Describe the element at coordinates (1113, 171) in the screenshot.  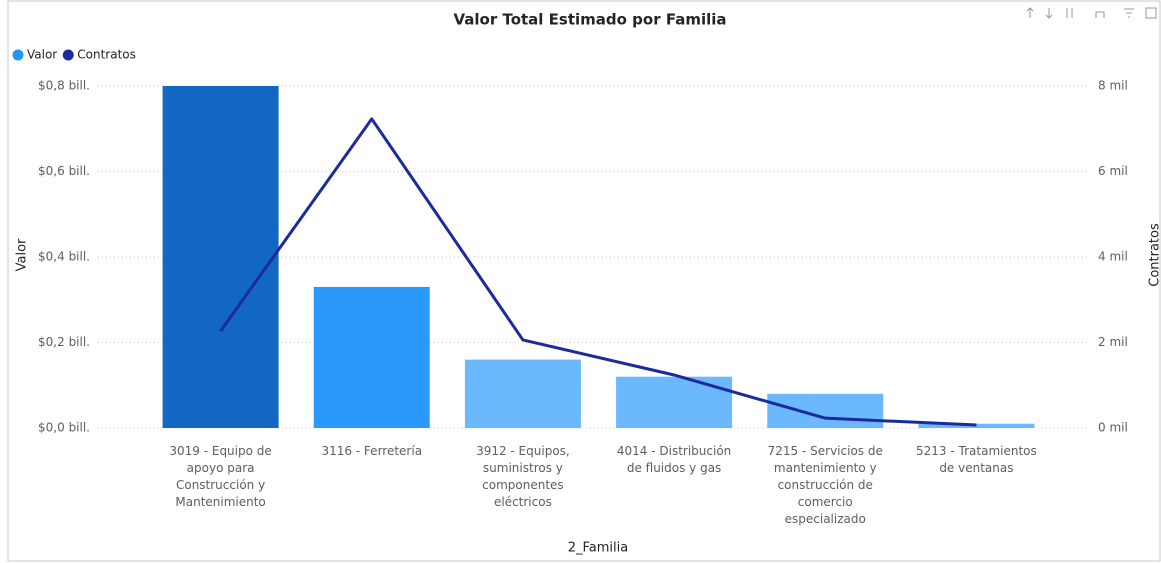
I see `y2-tick-label: 6 mil` at that location.